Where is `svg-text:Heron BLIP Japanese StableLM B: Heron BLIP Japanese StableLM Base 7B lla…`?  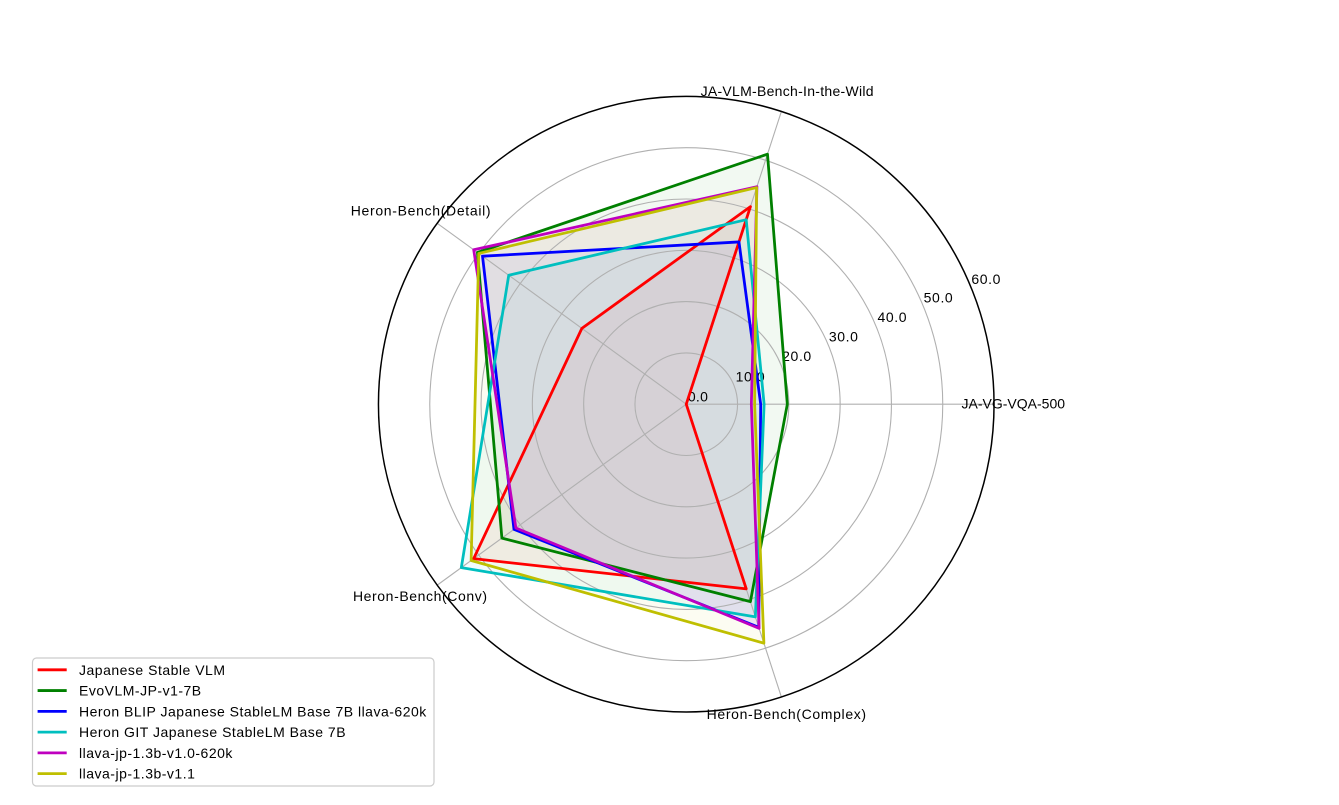
svg-text:Heron BLIP Japanese StableLM B: Heron BLIP Japanese StableLM Base 7B lla… is located at coordinates (253, 711).